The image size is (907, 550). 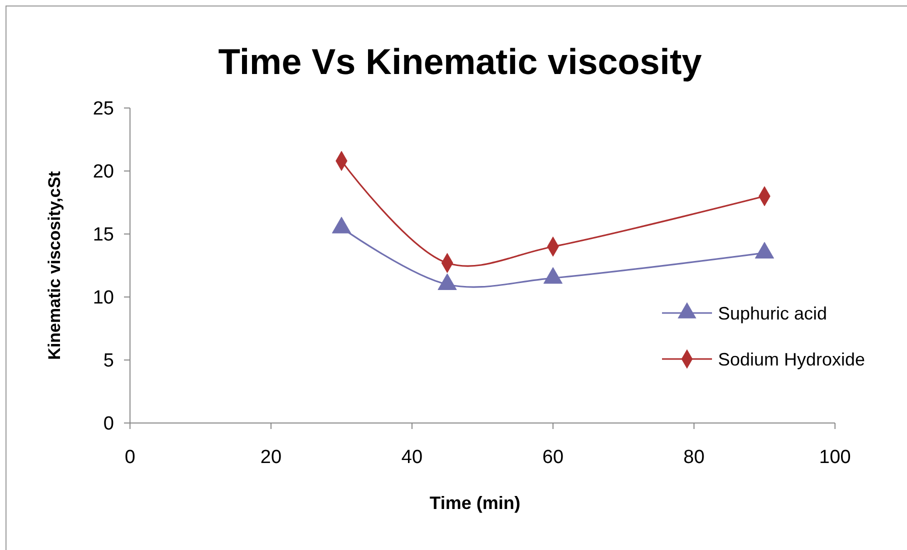 What do you see at coordinates (130, 457) in the screenshot?
I see `x-tick-label: 0` at bounding box center [130, 457].